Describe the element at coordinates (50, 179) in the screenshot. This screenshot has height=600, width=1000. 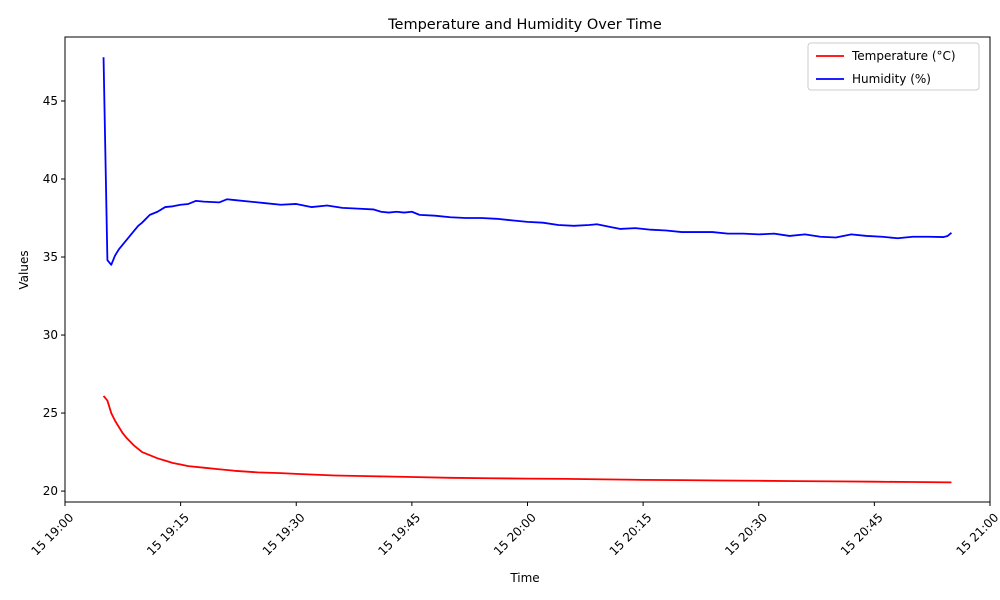
I see `y-tick-label: 40` at that location.